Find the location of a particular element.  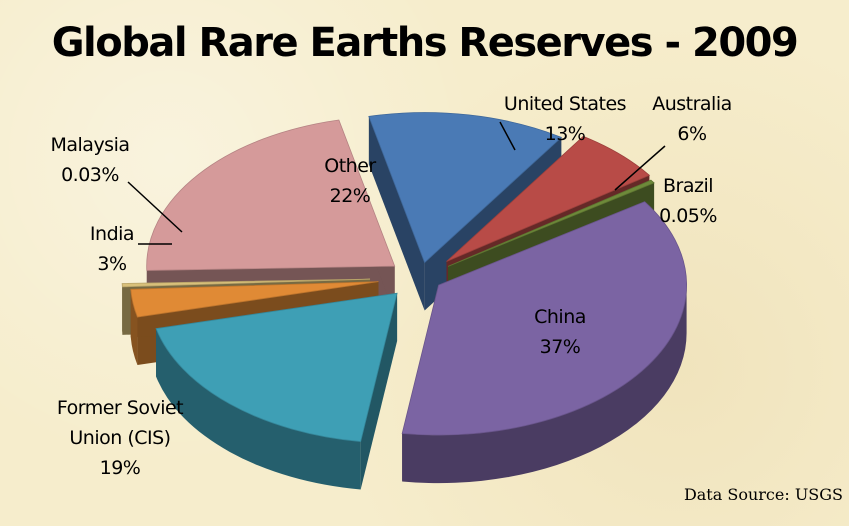

slice-former-soviet-union-cis is located at coordinates (276, 391).